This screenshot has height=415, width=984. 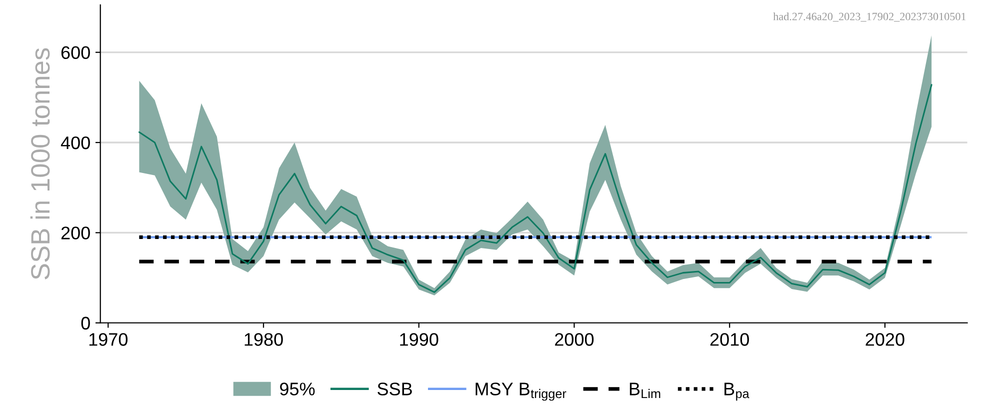 What do you see at coordinates (729, 339) in the screenshot?
I see `x-tick-label: 2010` at bounding box center [729, 339].